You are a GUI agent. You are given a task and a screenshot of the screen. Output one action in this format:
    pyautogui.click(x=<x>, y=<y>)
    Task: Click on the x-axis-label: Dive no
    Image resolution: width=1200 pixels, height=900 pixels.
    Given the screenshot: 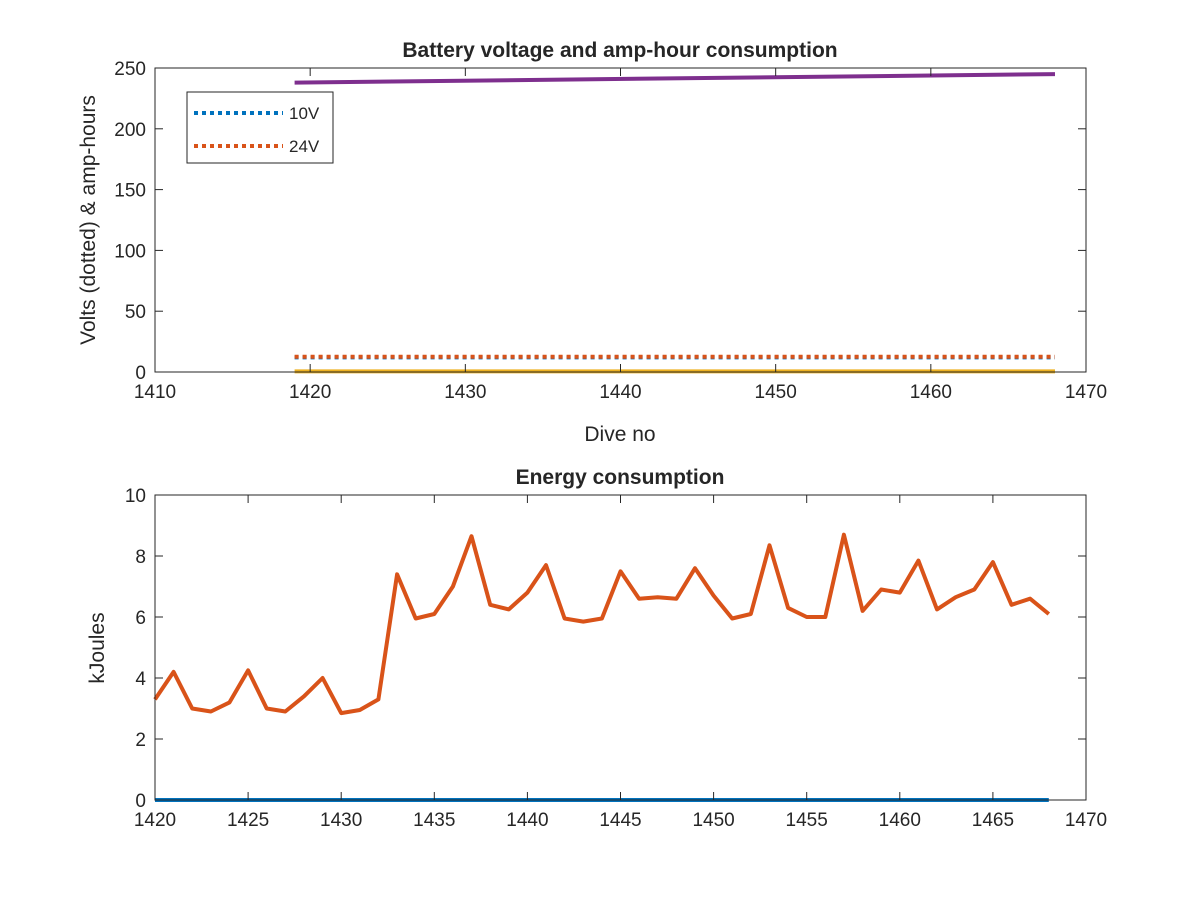 What is the action you would take?
    pyautogui.click(x=619, y=434)
    